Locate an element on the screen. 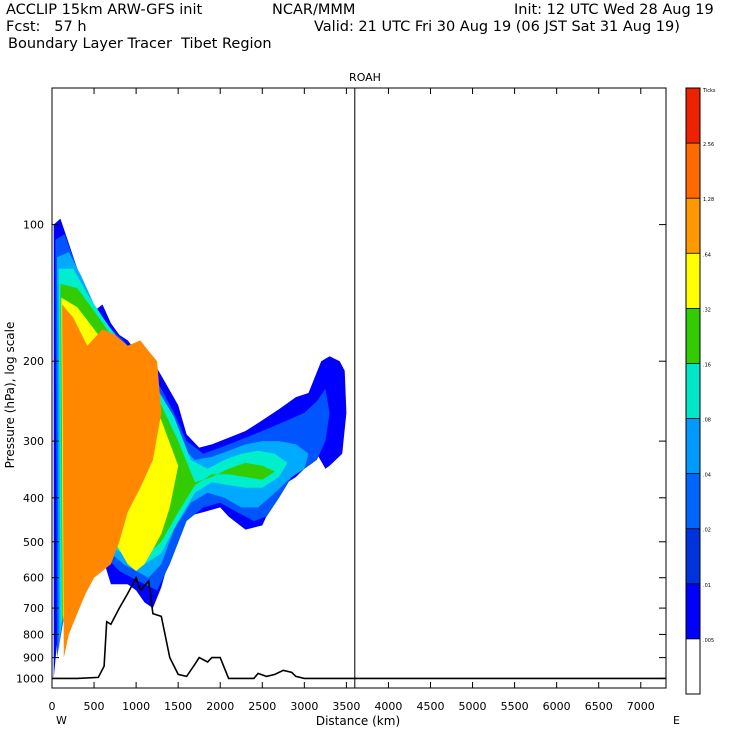 The height and width of the screenshot is (740, 740). colorbar-level-label: .01 is located at coordinates (707, 586).